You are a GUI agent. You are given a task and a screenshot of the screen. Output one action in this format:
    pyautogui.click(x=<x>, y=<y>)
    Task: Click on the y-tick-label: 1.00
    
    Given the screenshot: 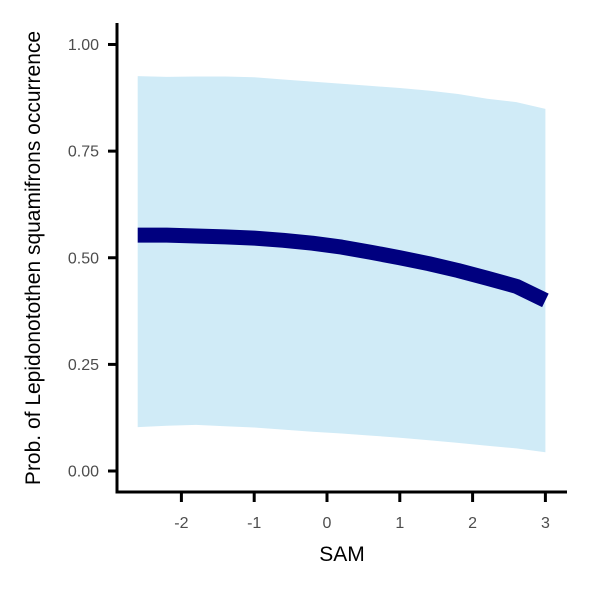 What is the action you would take?
    pyautogui.click(x=83, y=45)
    